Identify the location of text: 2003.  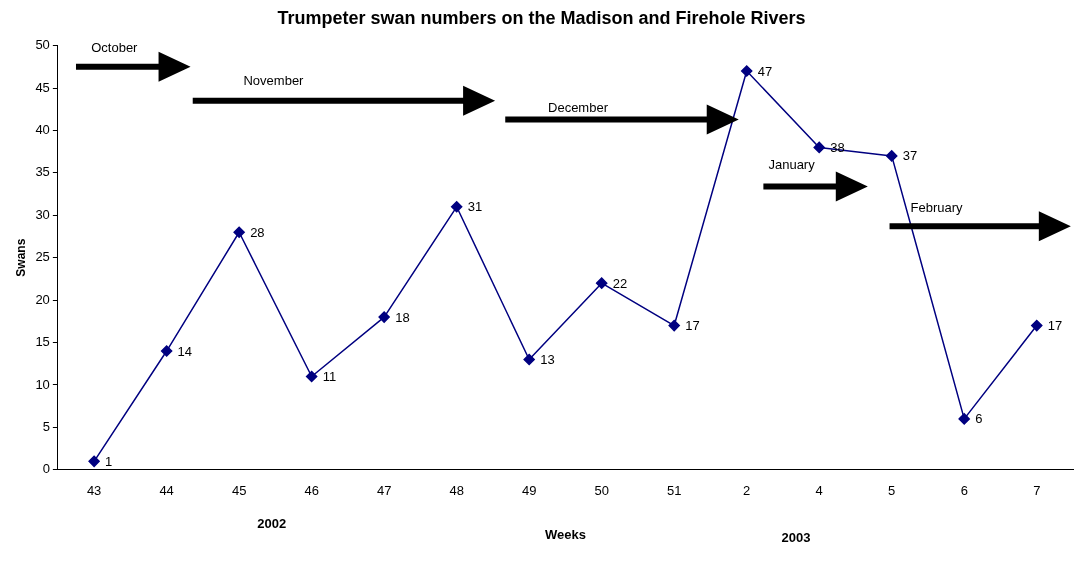
(796, 537).